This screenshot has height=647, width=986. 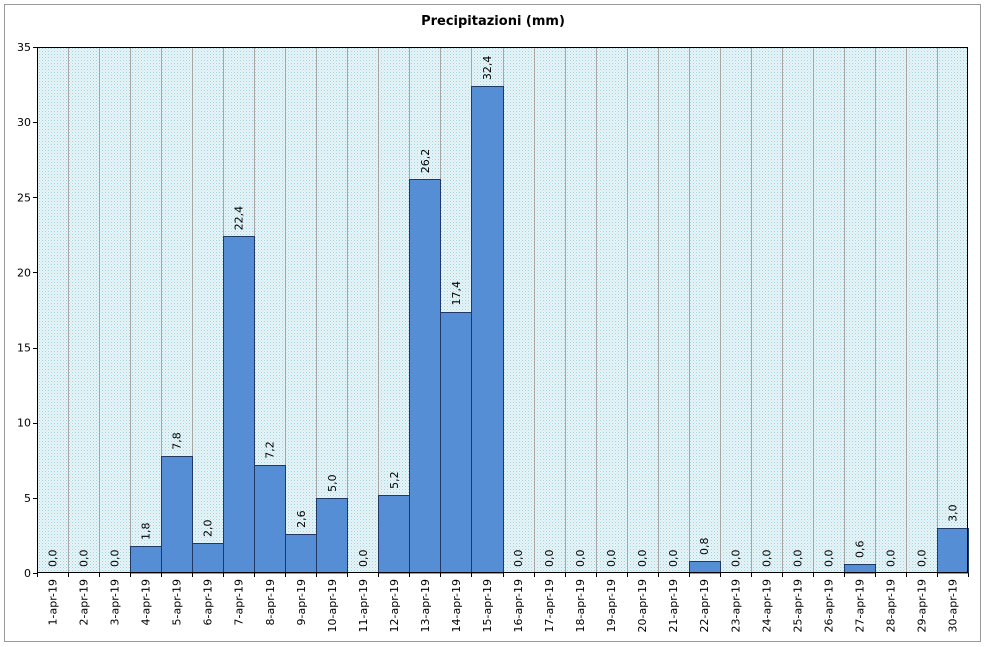 I want to click on x-tick-label: 28-apr-19, so click(x=890, y=605).